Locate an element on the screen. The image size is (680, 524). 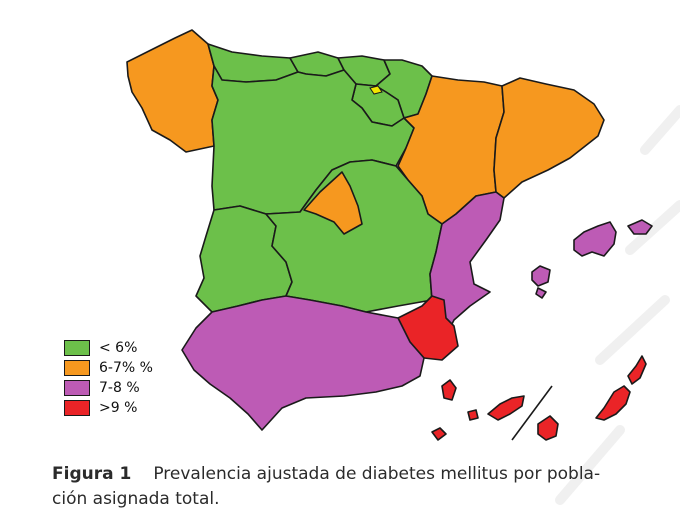
legend-label: >9 % is located at coordinates (118, 407).